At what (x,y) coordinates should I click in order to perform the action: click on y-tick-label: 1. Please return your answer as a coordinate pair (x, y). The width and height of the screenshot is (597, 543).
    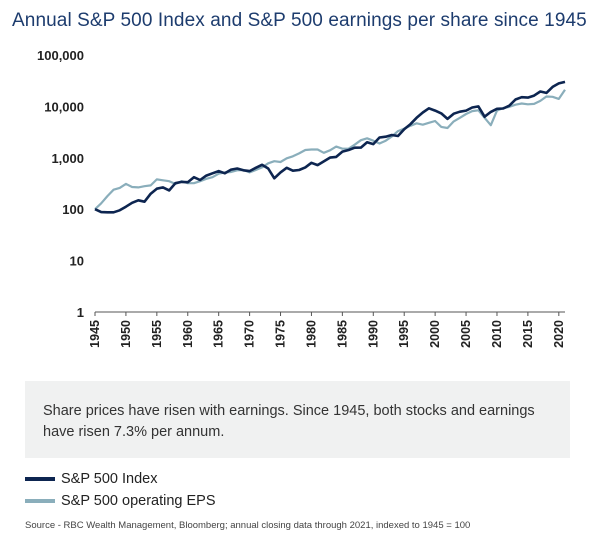
    Looking at the image, I should click on (80, 312).